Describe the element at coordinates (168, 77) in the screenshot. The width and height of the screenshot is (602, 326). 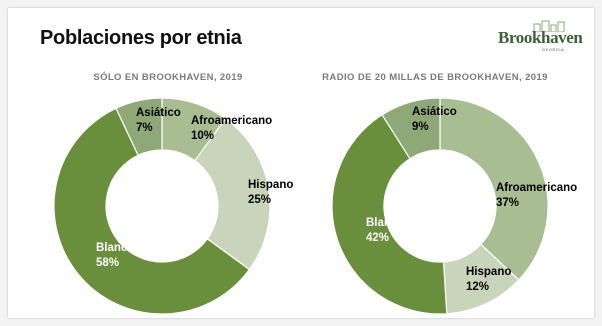
I see `chart-title-left: SÓLO EN BROOKHAVEN, 2019` at that location.